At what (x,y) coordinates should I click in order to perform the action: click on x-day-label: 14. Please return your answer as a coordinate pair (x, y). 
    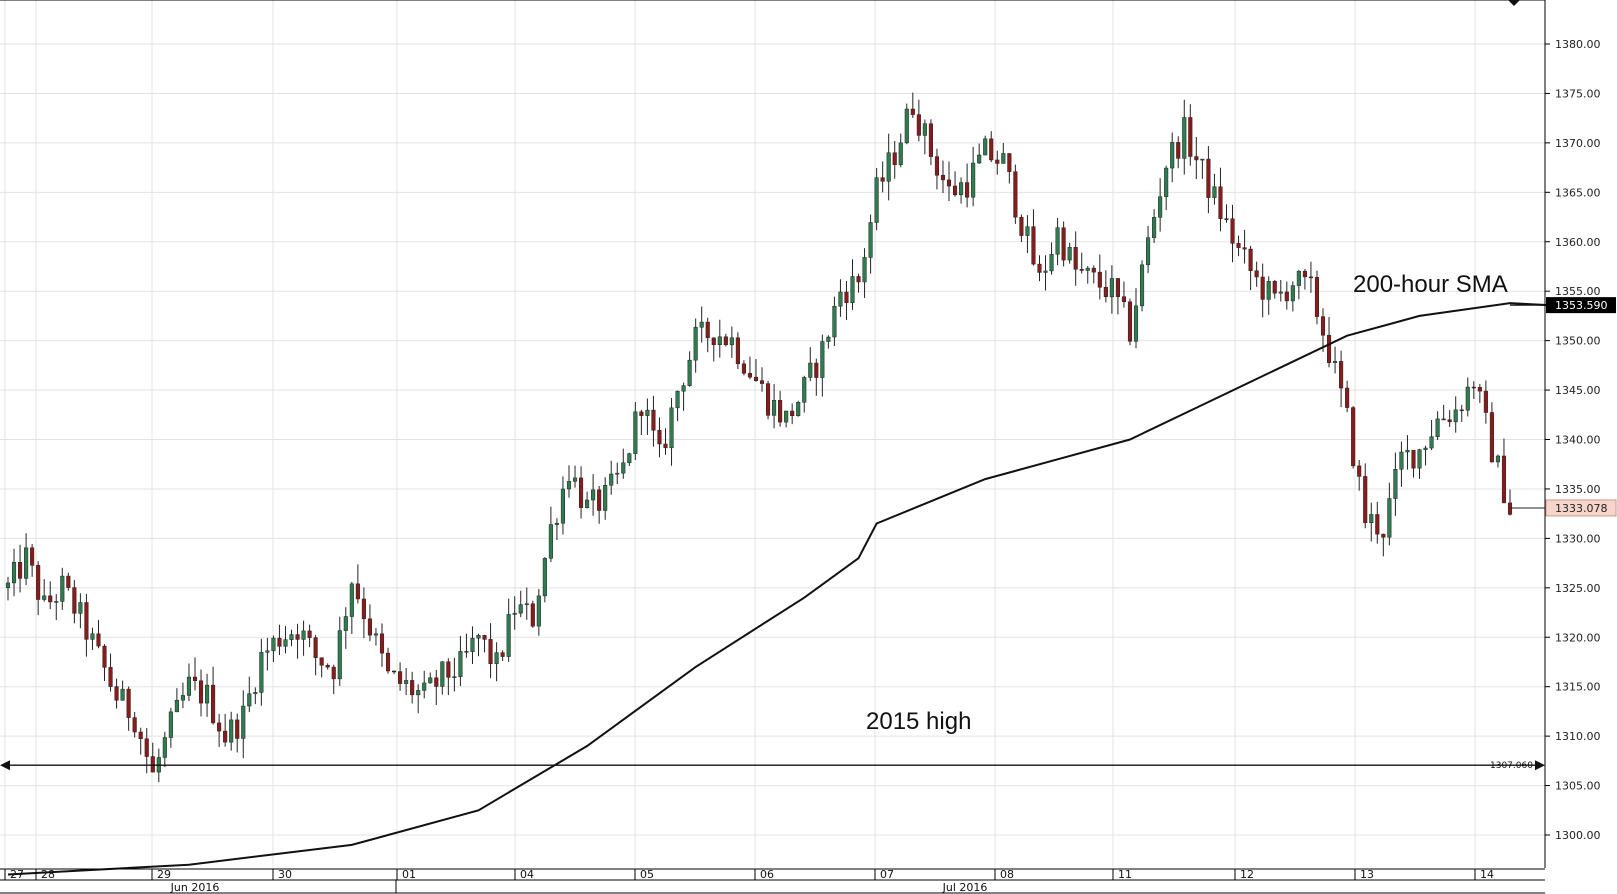
    Looking at the image, I should click on (1487, 874).